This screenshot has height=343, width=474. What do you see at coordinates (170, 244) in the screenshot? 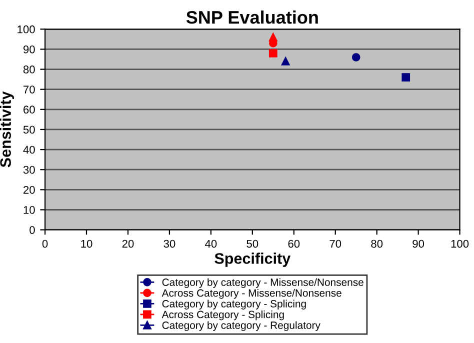
I see `x-tick-label: 30` at bounding box center [170, 244].